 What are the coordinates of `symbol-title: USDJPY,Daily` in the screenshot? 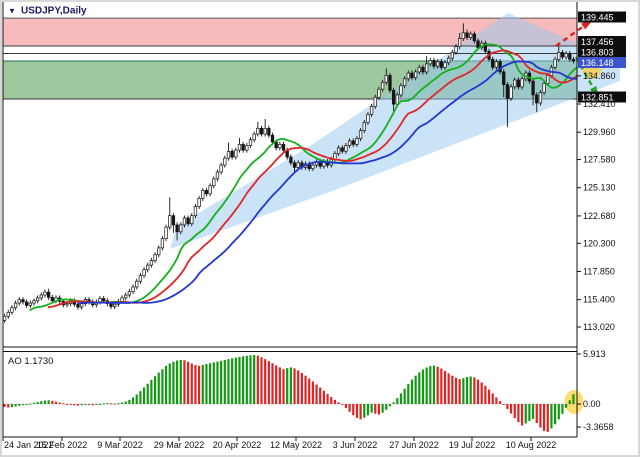 It's located at (54, 11).